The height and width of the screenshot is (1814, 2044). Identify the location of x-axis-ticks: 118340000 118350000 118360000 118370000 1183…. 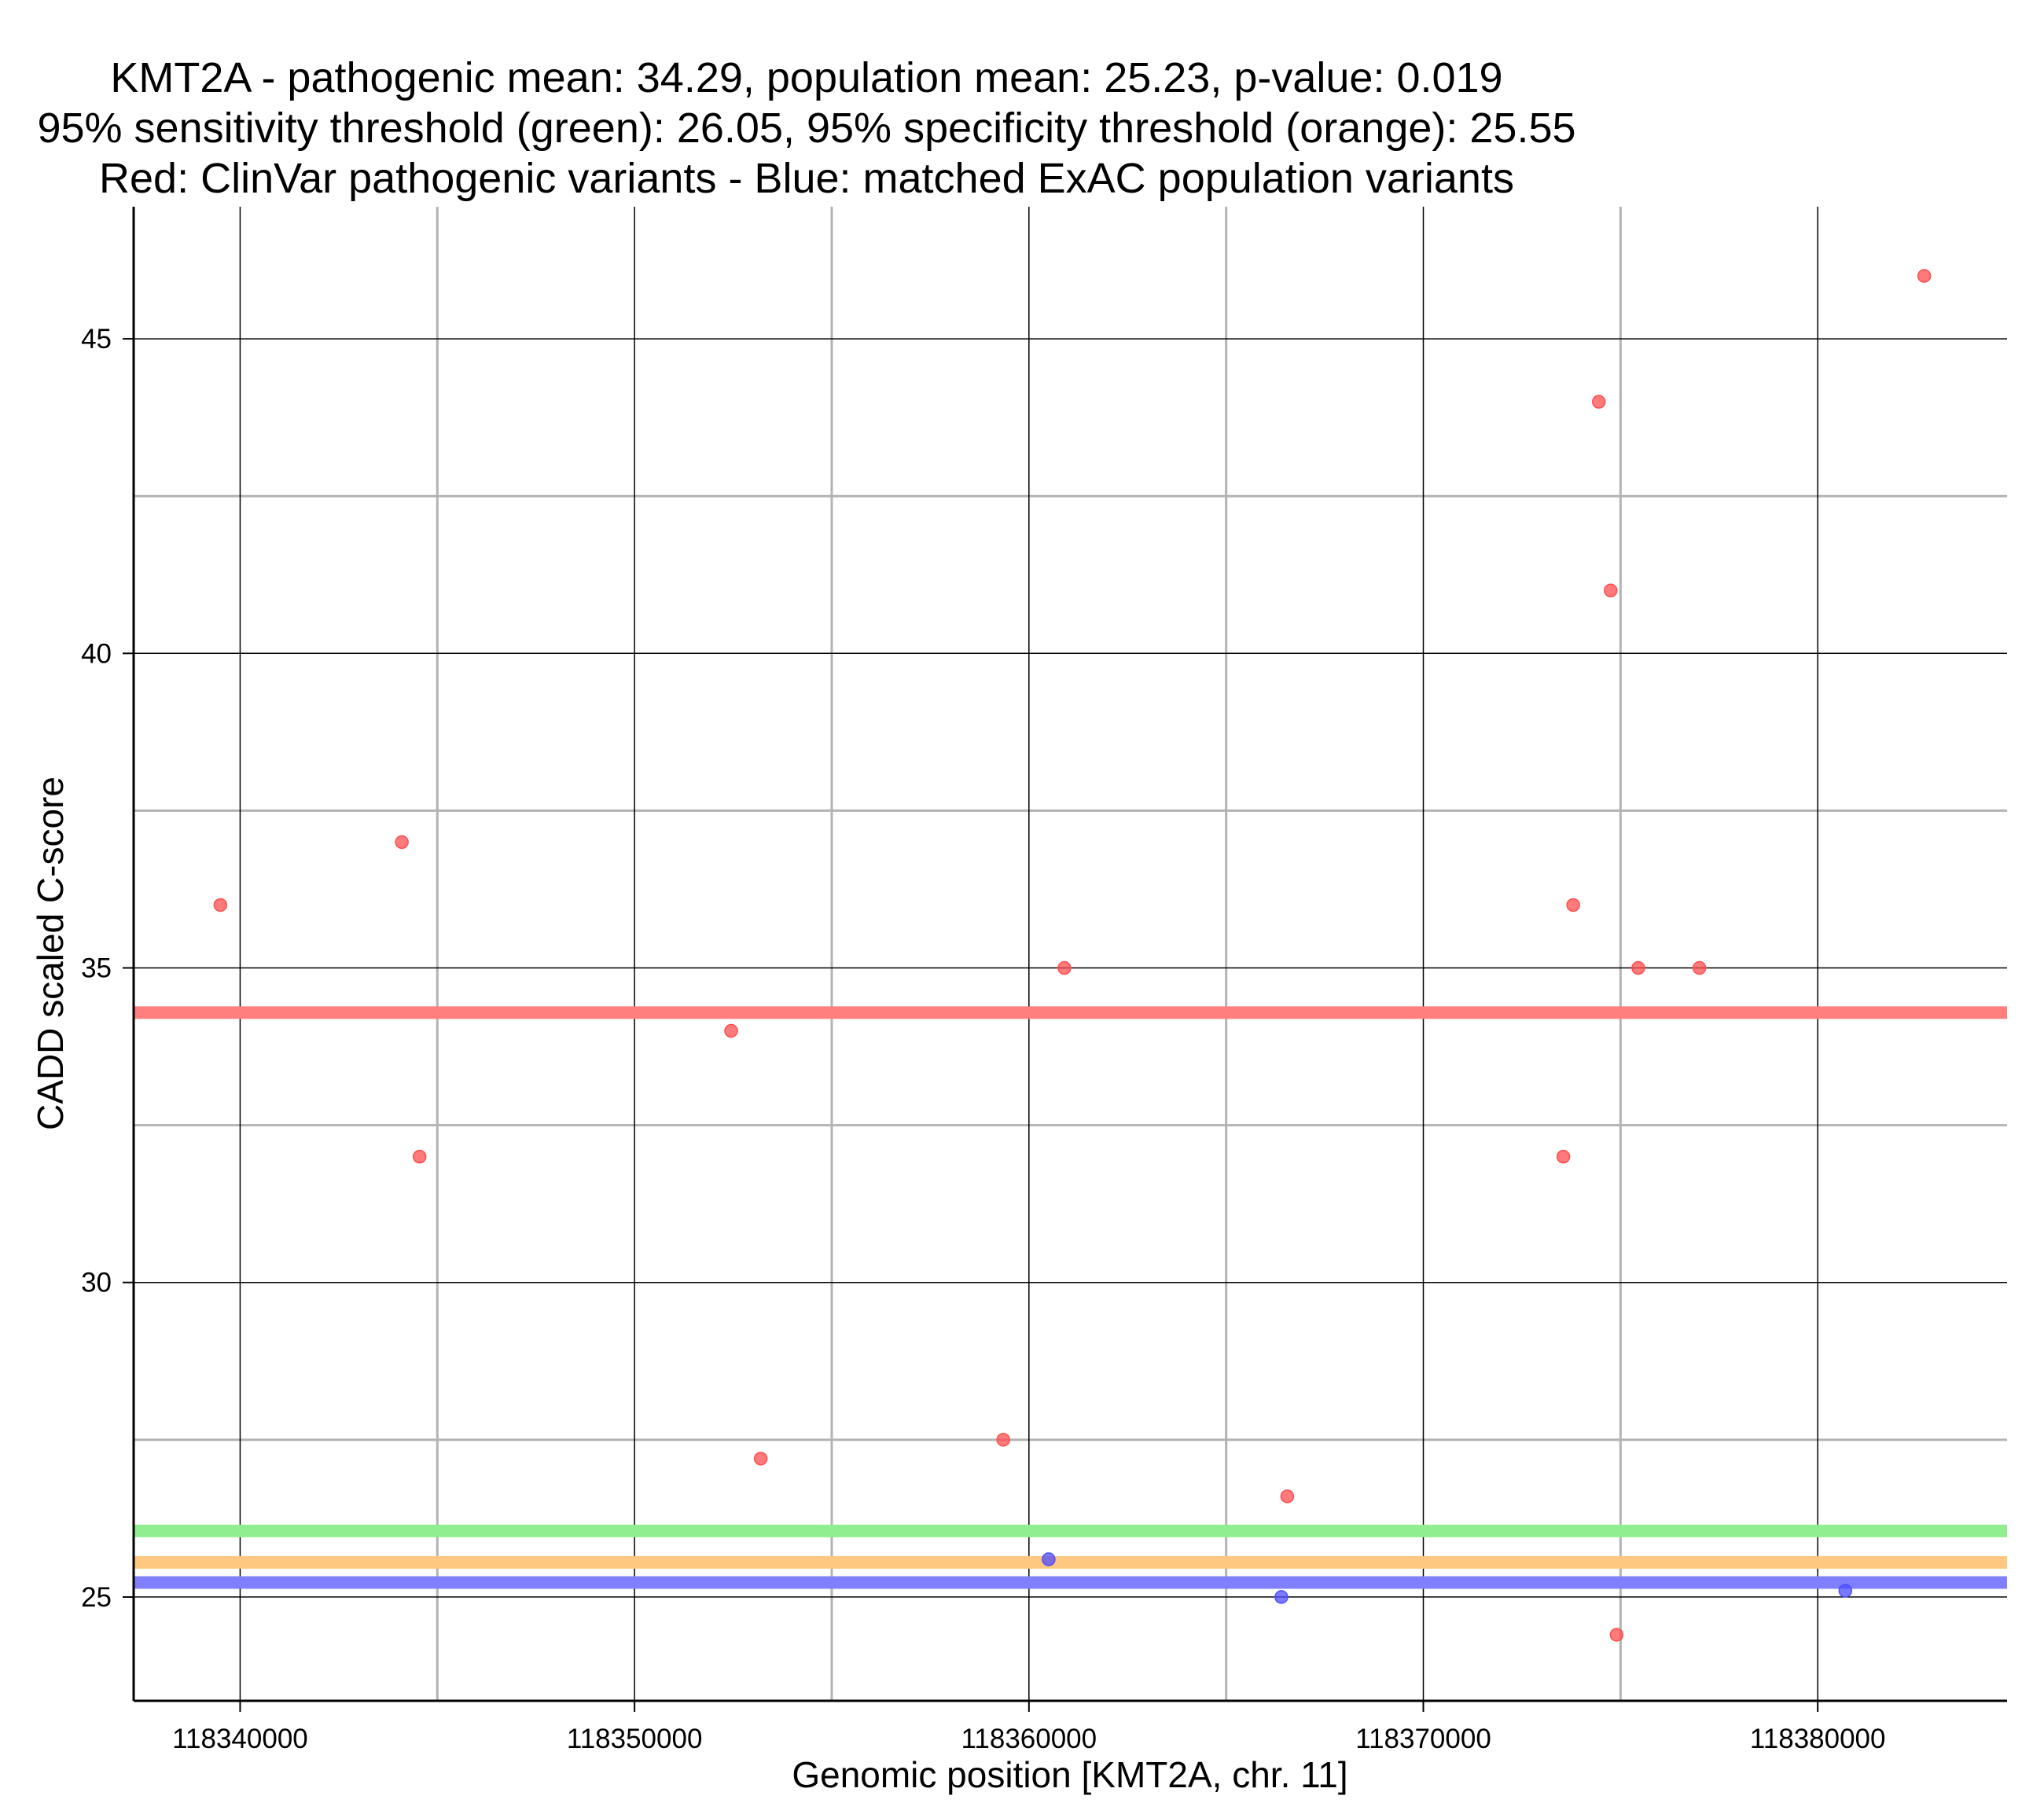
(1028, 1727).